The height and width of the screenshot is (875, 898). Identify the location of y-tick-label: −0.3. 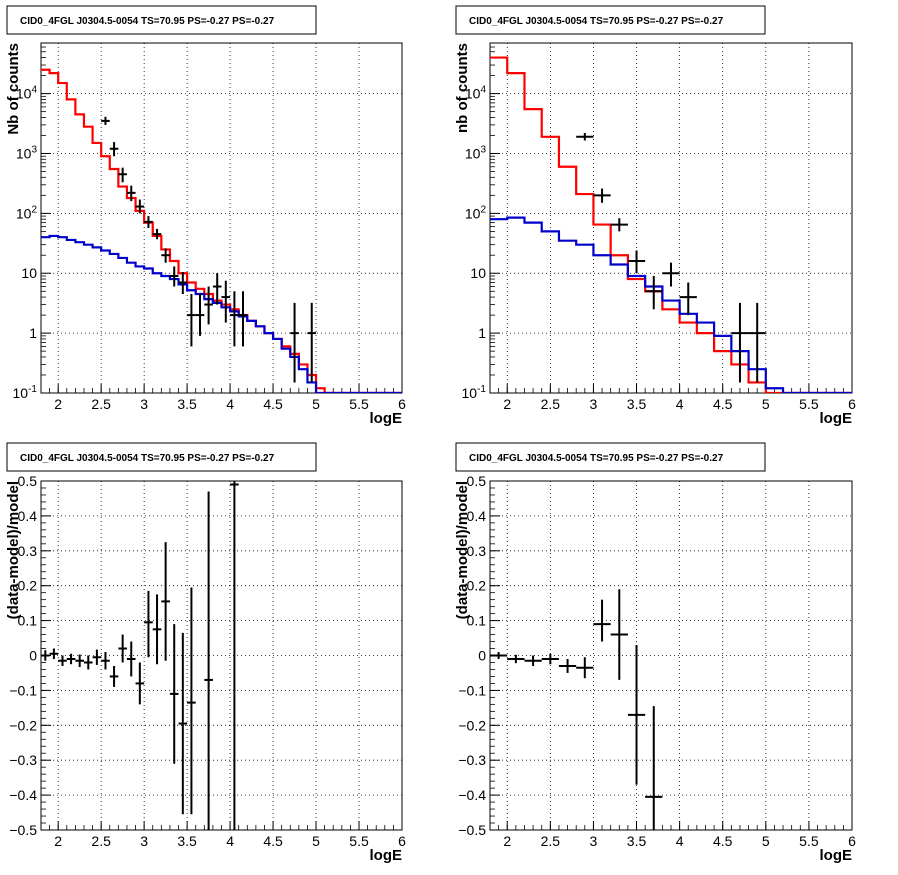
(472, 760).